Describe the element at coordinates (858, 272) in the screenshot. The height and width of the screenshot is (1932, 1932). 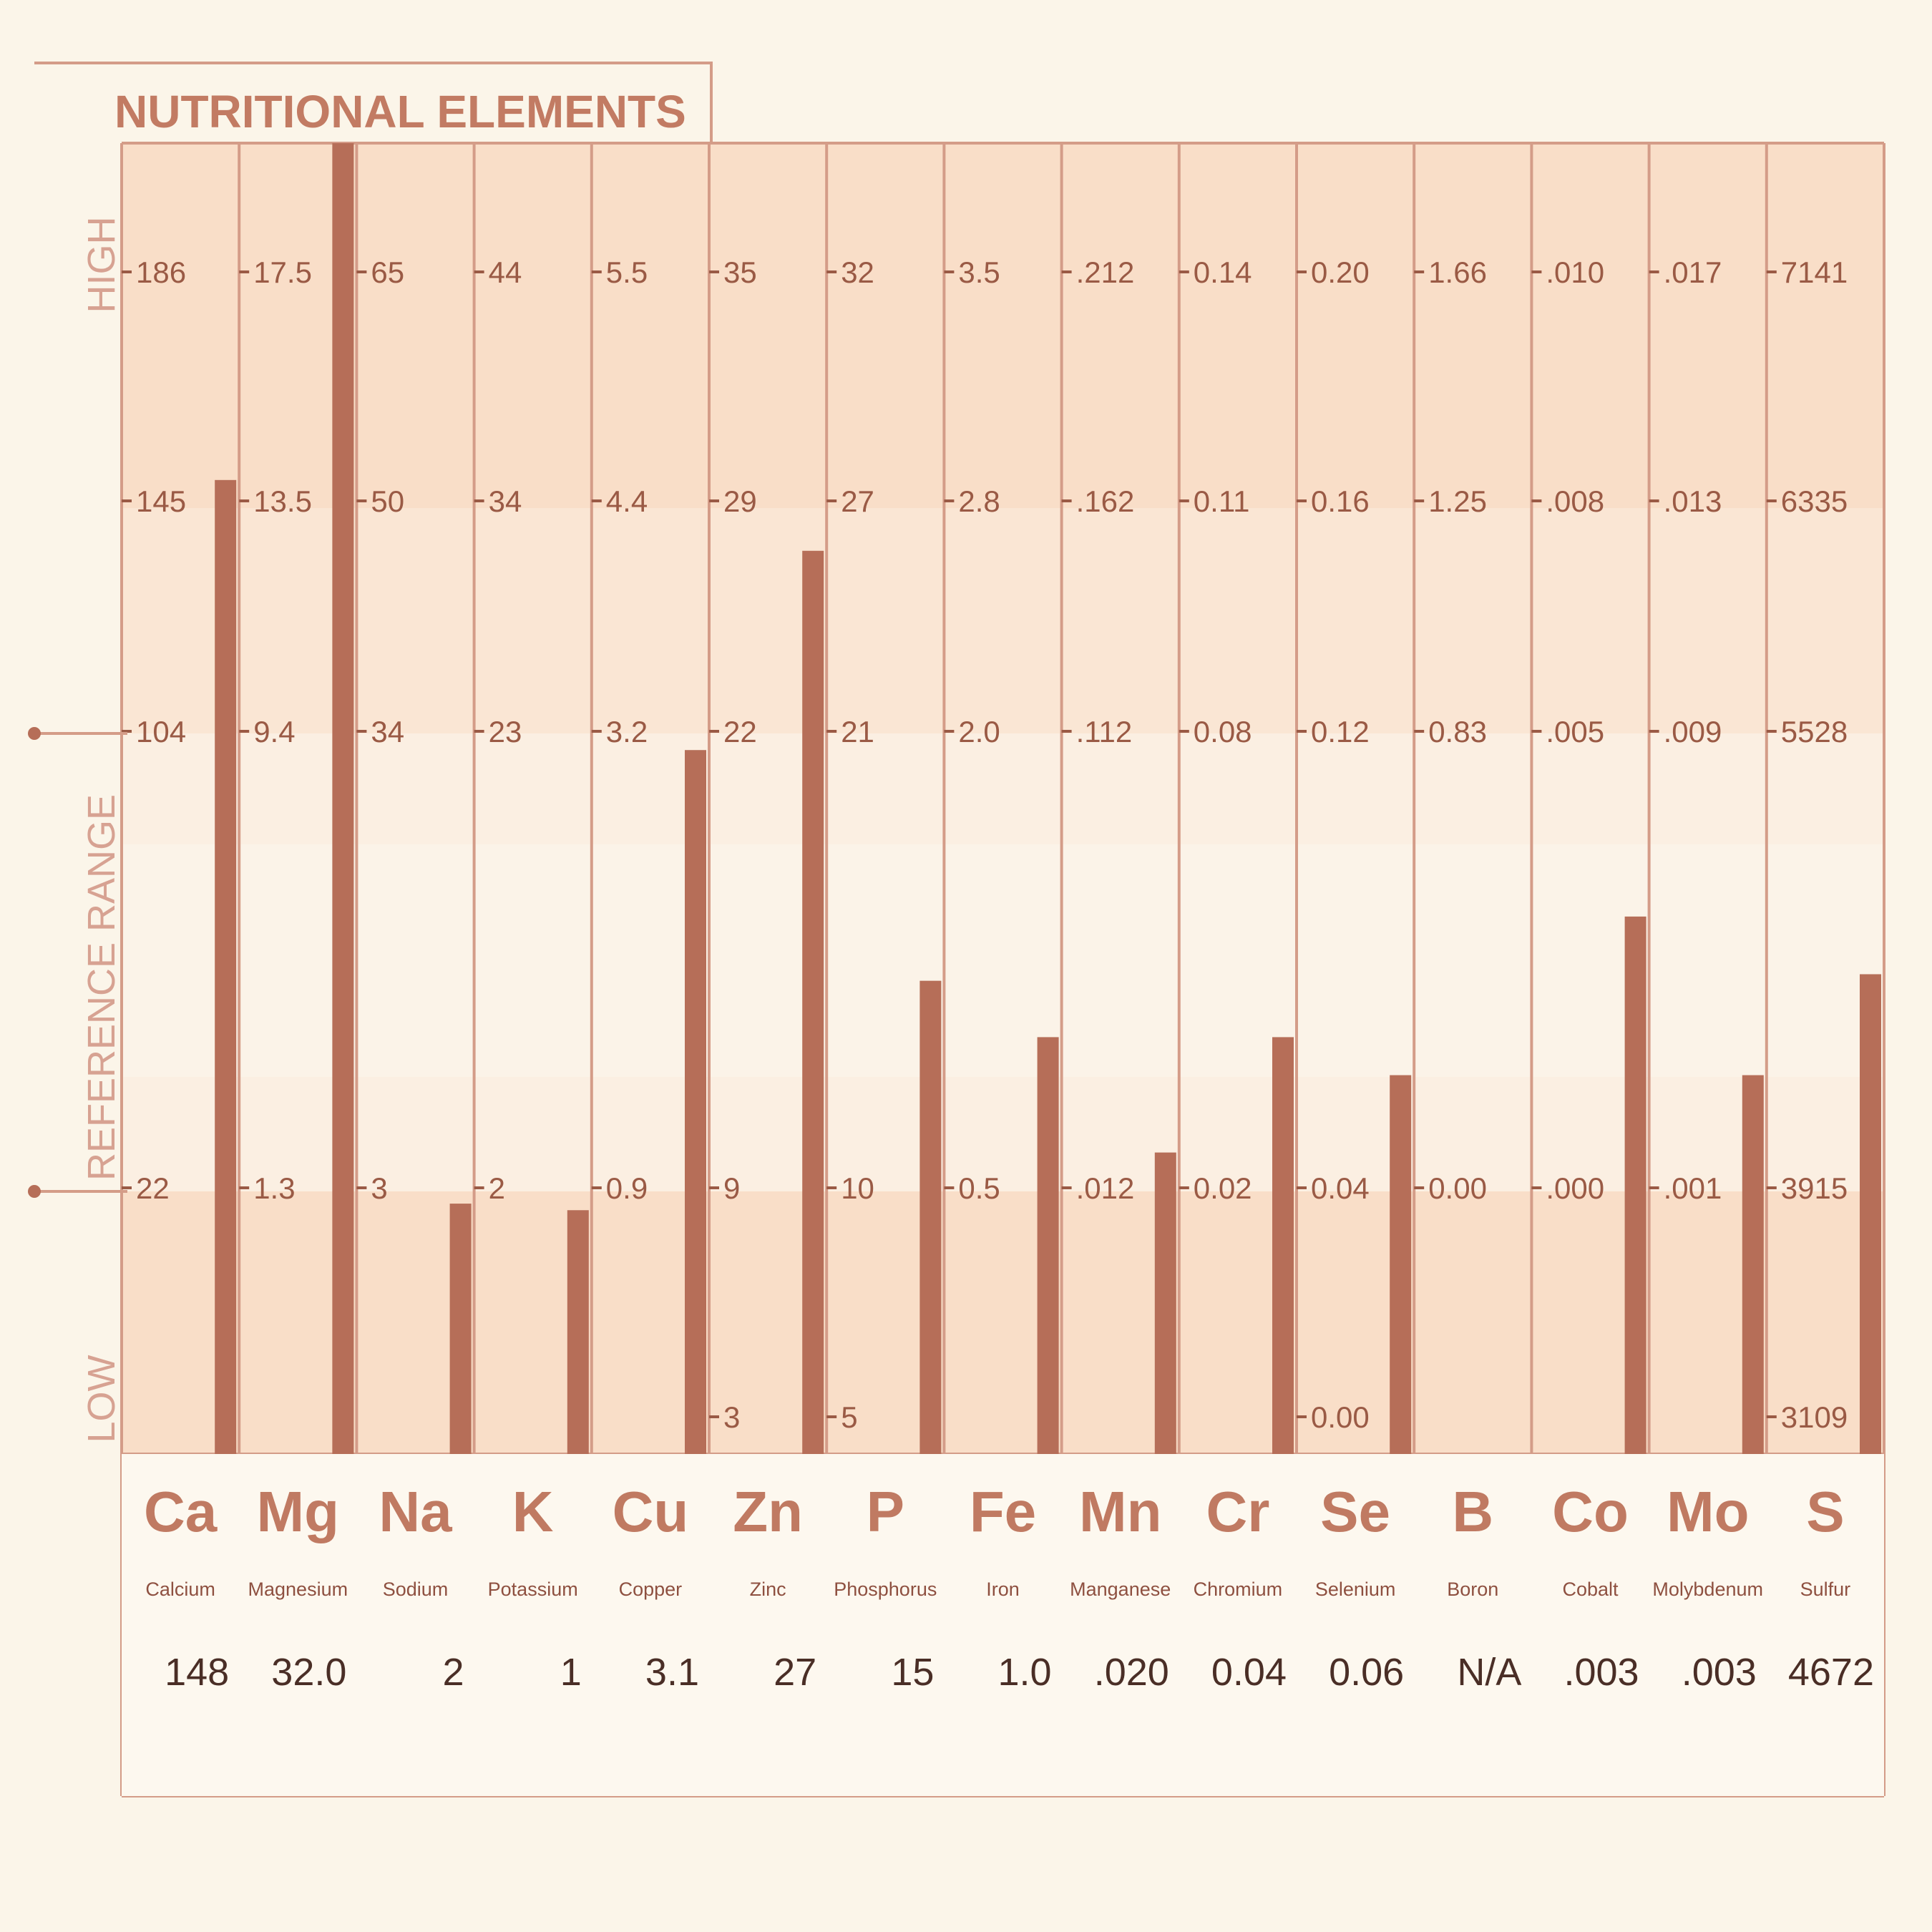
I see `scale-tick-label: 32` at that location.